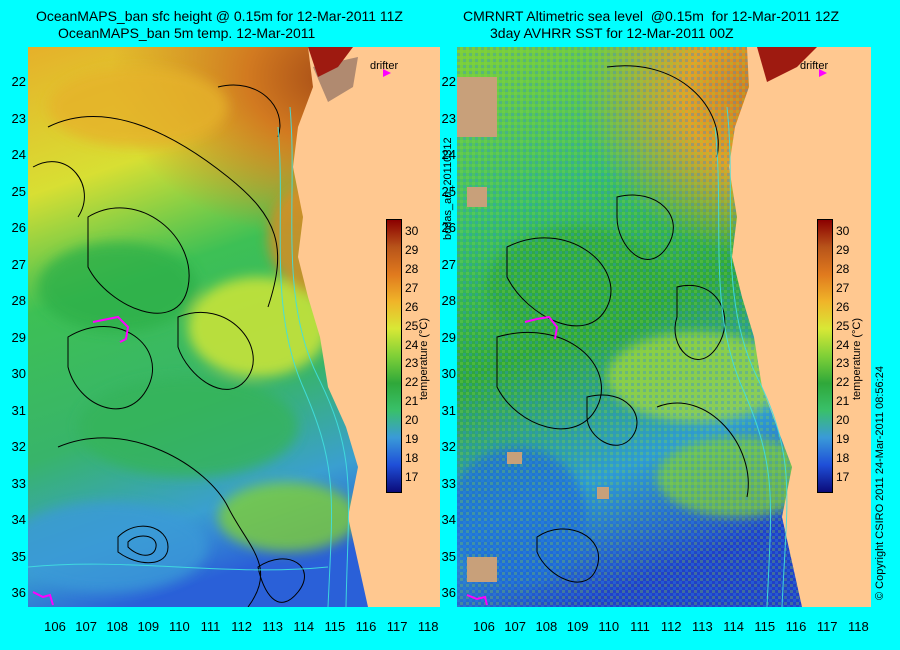 The width and height of the screenshot is (900, 650). I want to click on right-drifter-track, so click(541, 327).